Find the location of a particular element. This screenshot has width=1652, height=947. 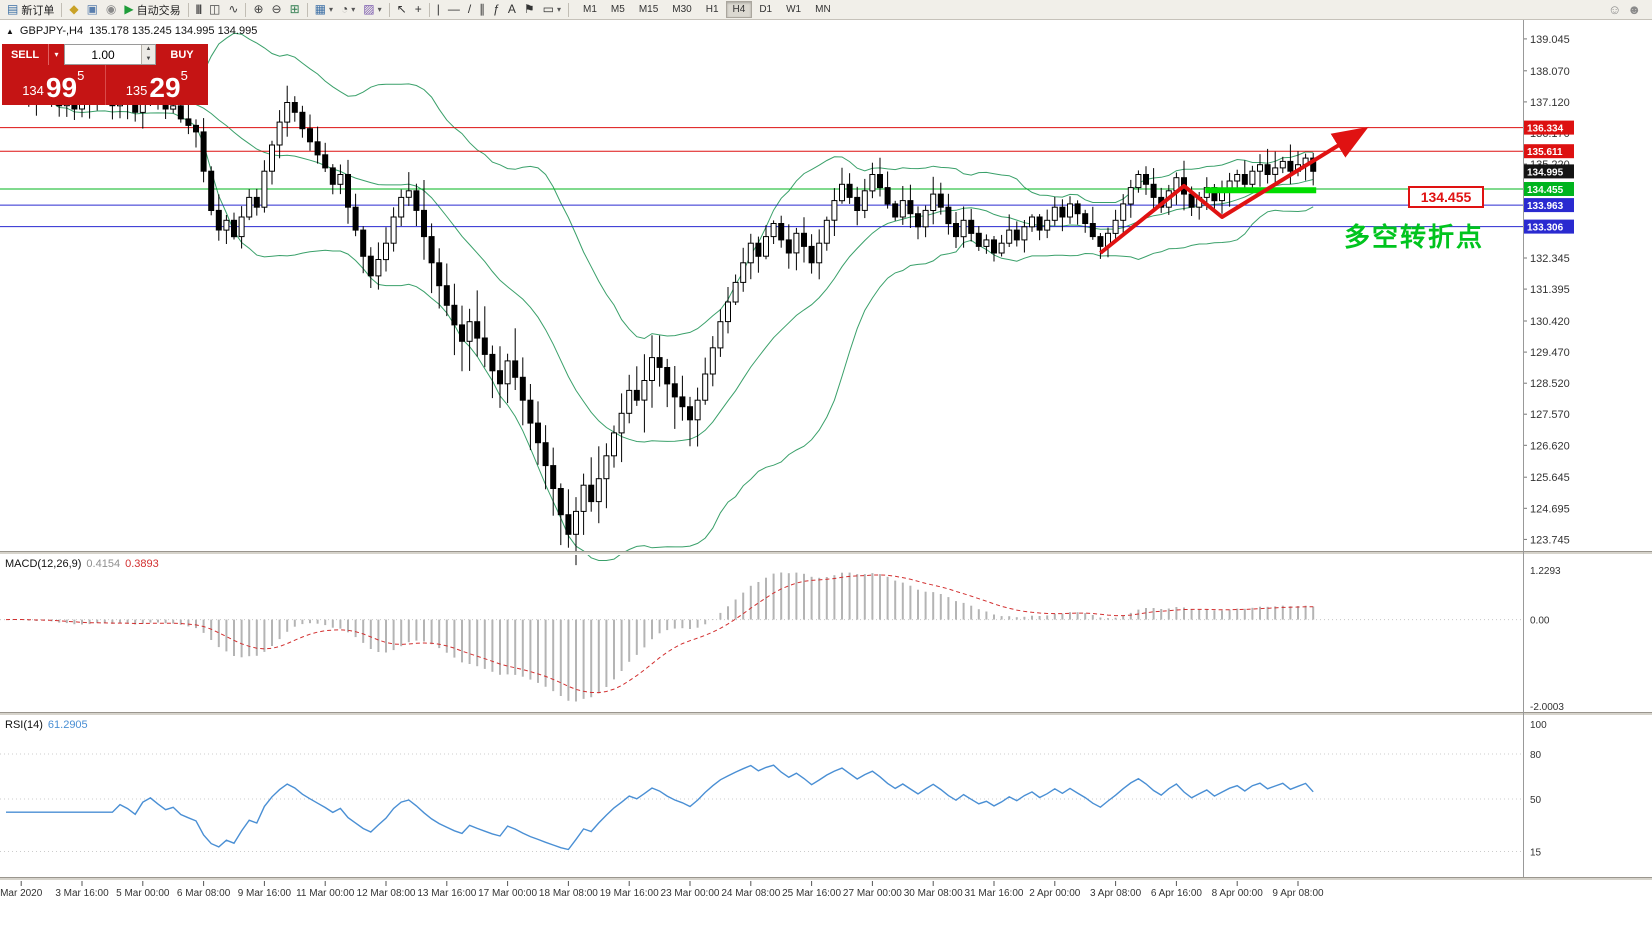

timeframe-w1-button: W1 is located at coordinates (794, 9).